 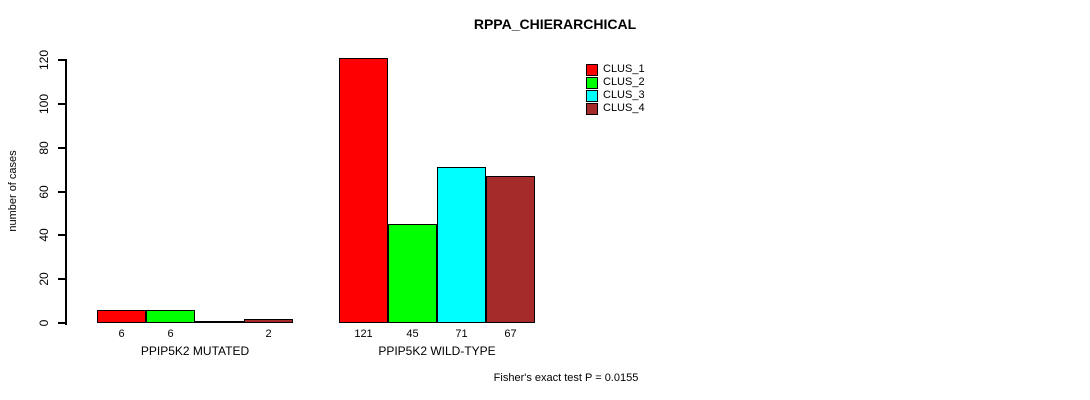 What do you see at coordinates (437, 351) in the screenshot?
I see `group-label-1: PPIP5K2 WILD-TYPE` at bounding box center [437, 351].